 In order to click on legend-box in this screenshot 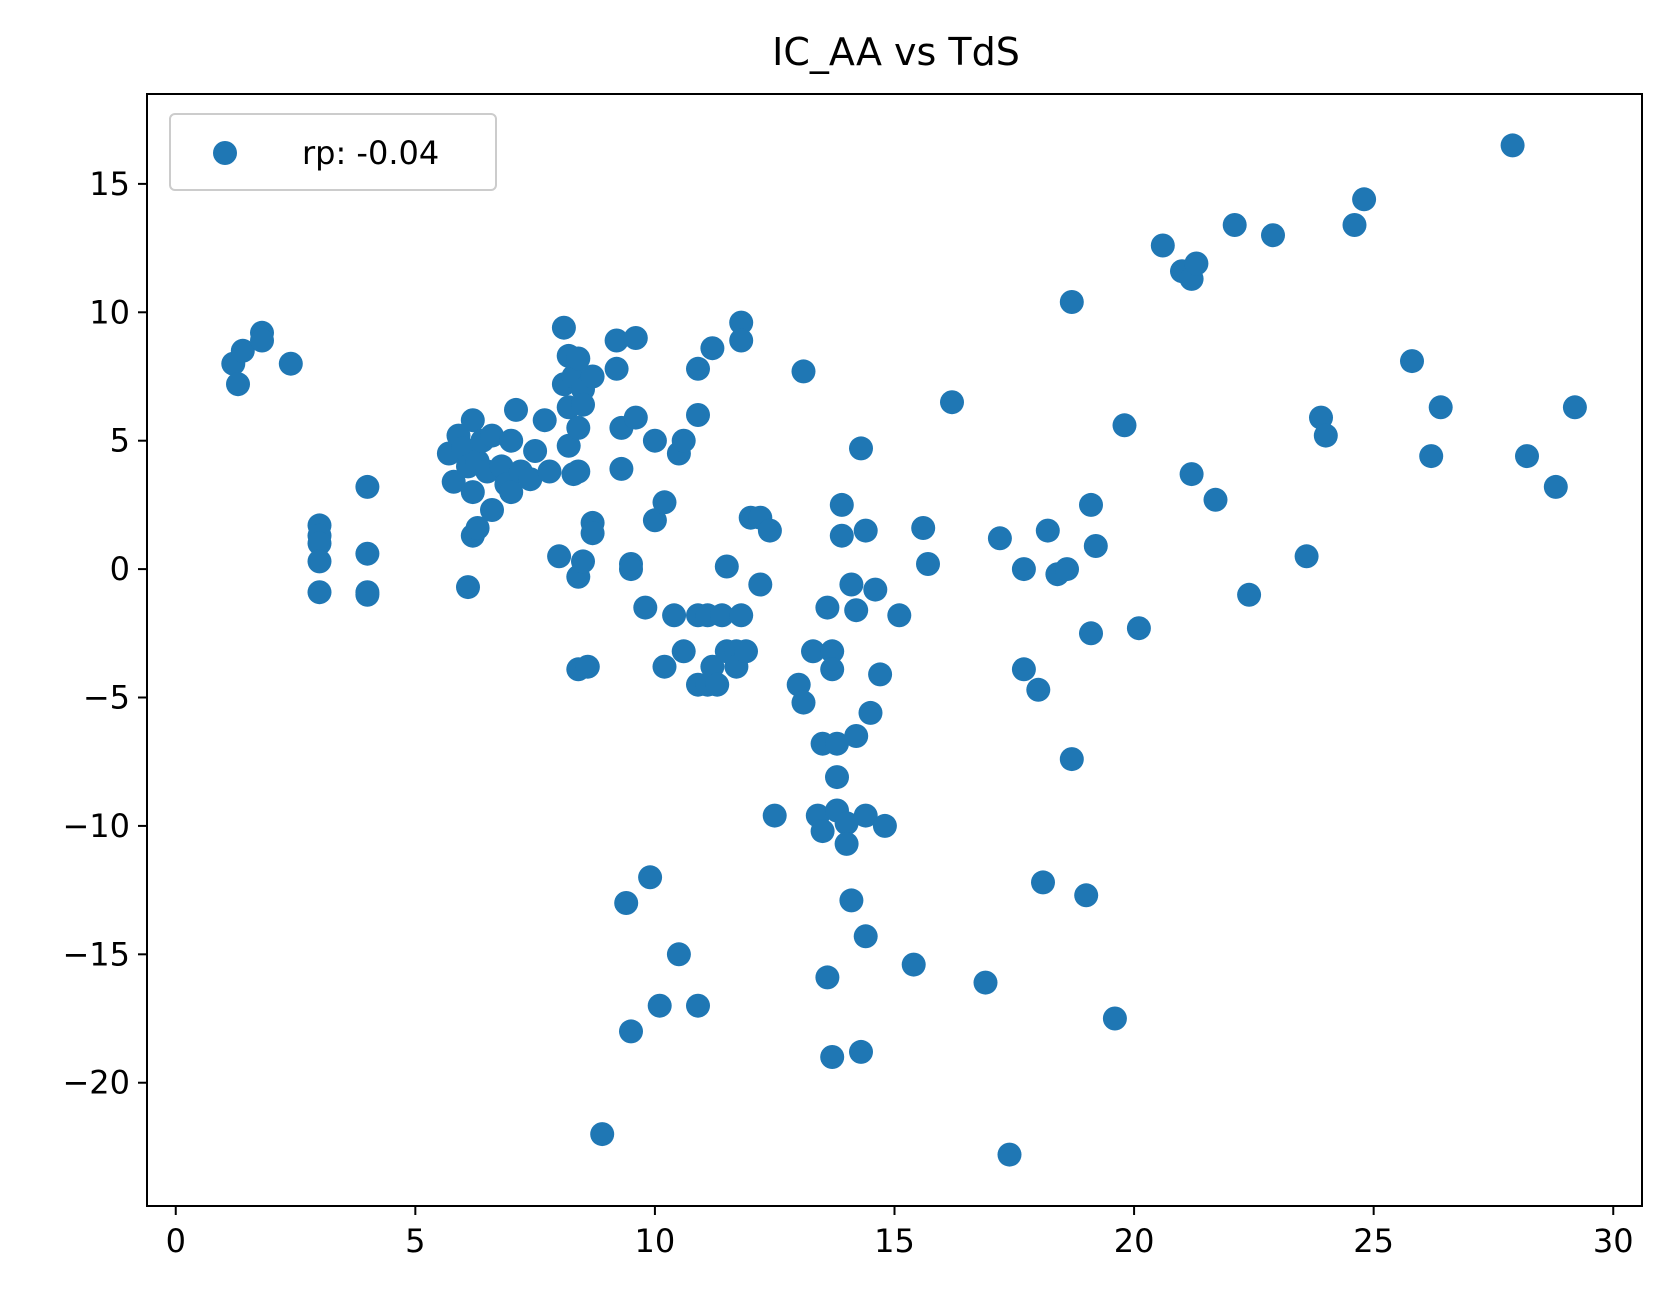, I will do `click(333, 152)`.